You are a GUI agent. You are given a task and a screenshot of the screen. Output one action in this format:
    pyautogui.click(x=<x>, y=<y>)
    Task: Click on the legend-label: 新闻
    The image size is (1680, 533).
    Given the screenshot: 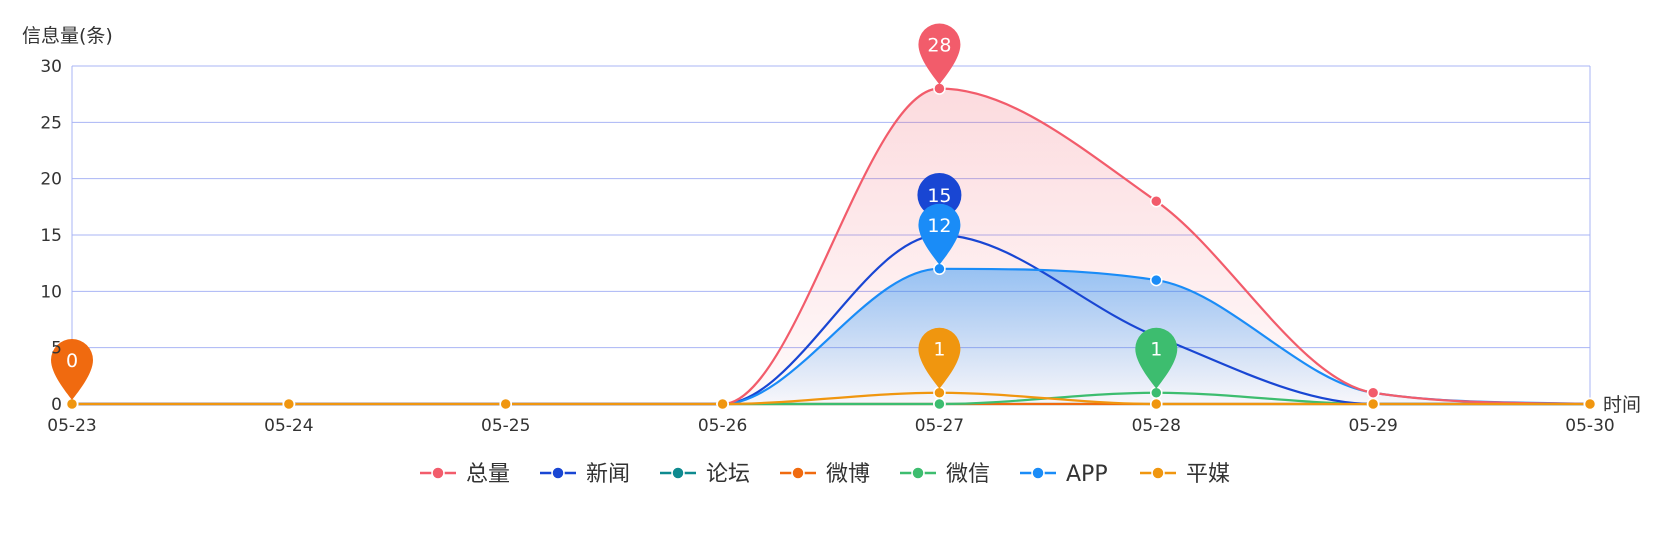 What is the action you would take?
    pyautogui.click(x=608, y=474)
    